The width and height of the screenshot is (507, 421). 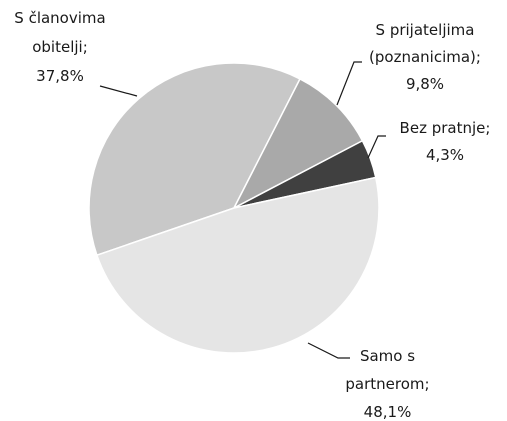 I want to click on category-label: S članovima obitelji;, so click(x=60, y=32).